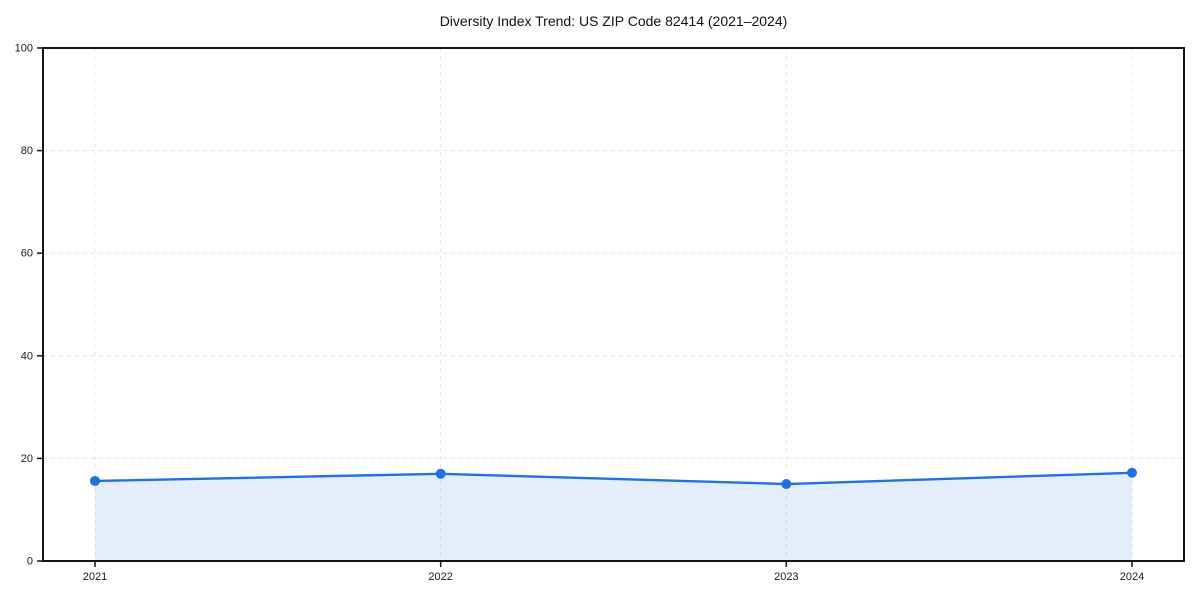 The width and height of the screenshot is (1200, 600). I want to click on area-fill, so click(613, 516).